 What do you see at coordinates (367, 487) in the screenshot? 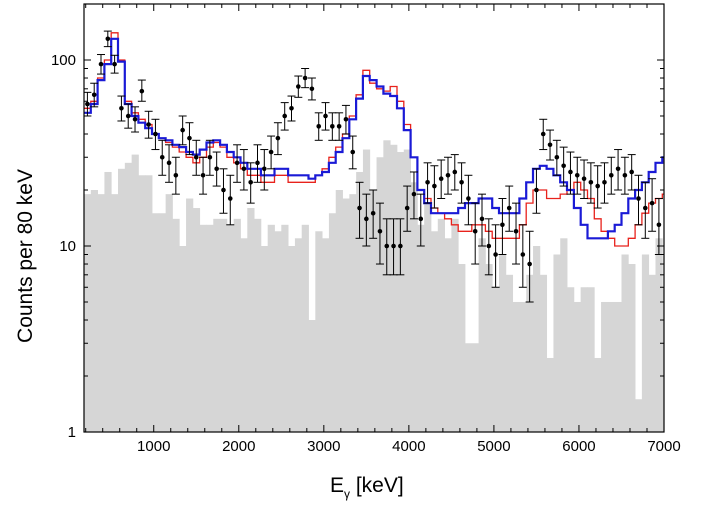
I see `x-axis-label: Eγ [keV]` at bounding box center [367, 487].